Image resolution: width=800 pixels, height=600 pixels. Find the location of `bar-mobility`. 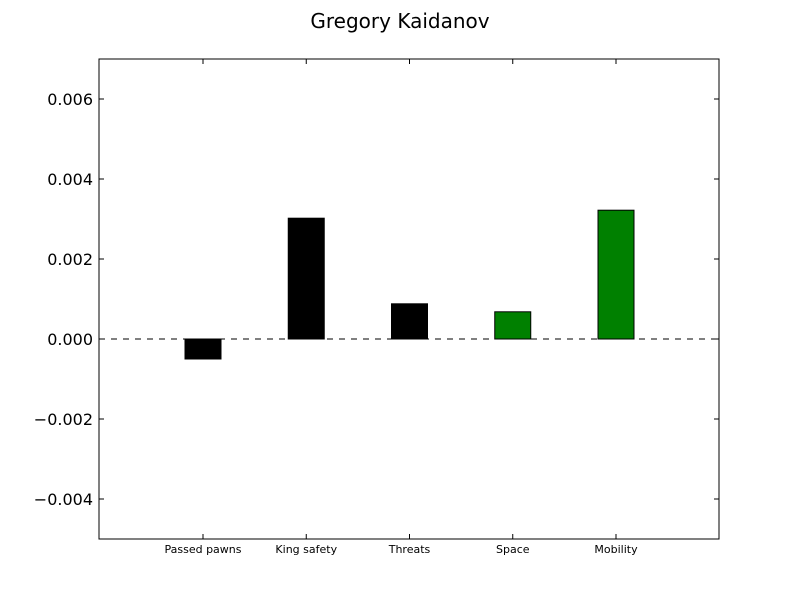

bar-mobility is located at coordinates (616, 274).